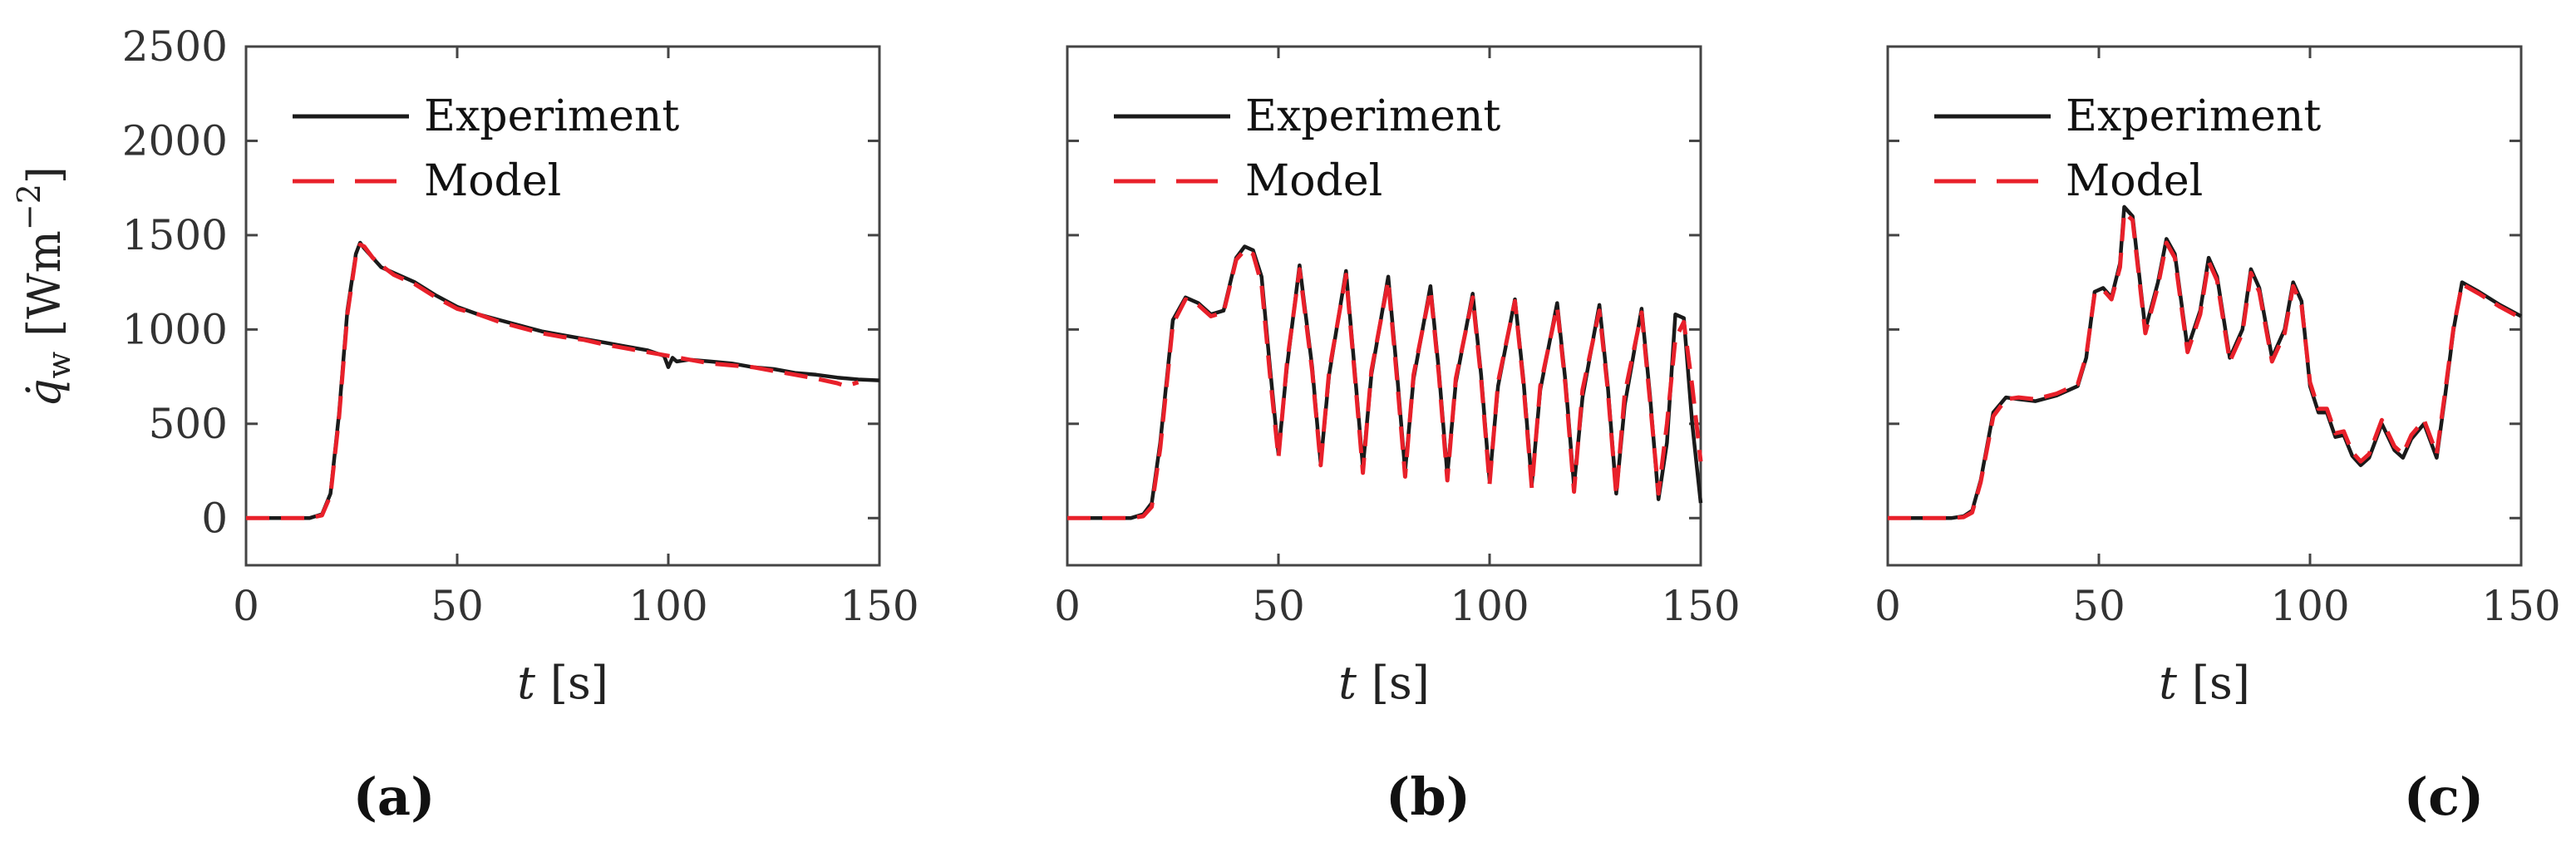 This screenshot has width=2576, height=862. What do you see at coordinates (44, 392) in the screenshot?
I see `y-axis-label-var: q̇` at bounding box center [44, 392].